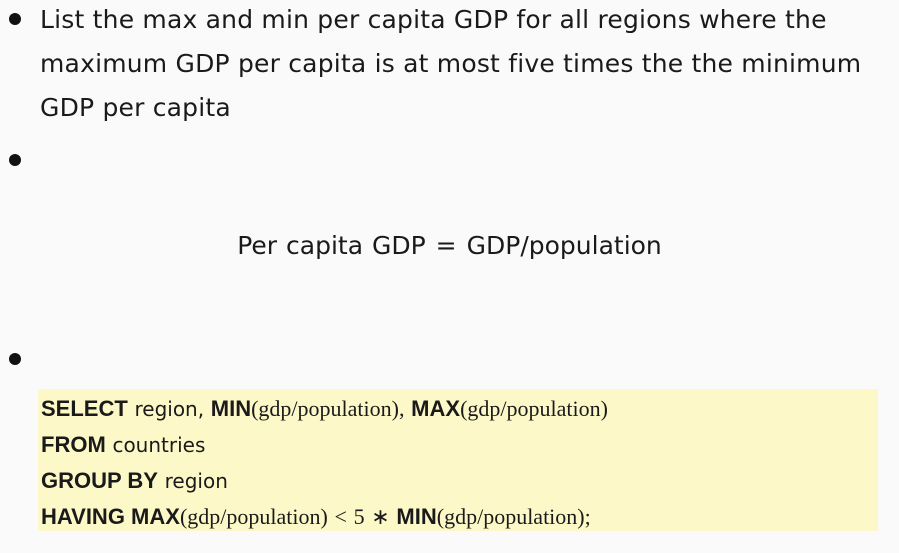 This screenshot has height=553, width=899. I want to click on sql-text-group-region: region, so click(196, 481).